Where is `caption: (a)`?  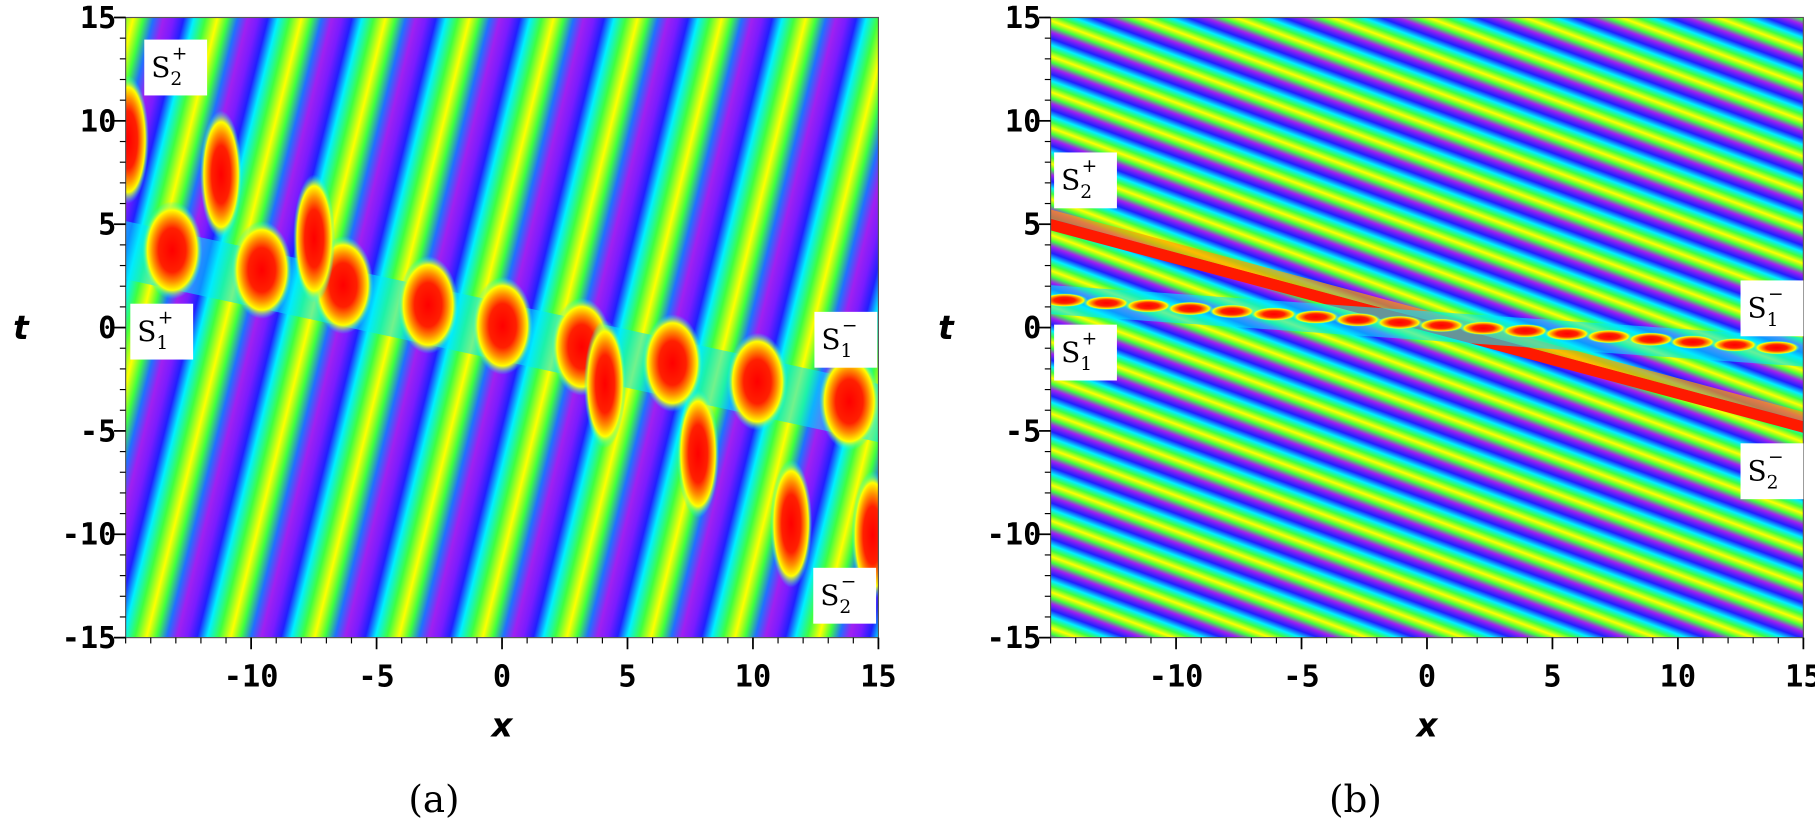 caption: (a) is located at coordinates (433, 797).